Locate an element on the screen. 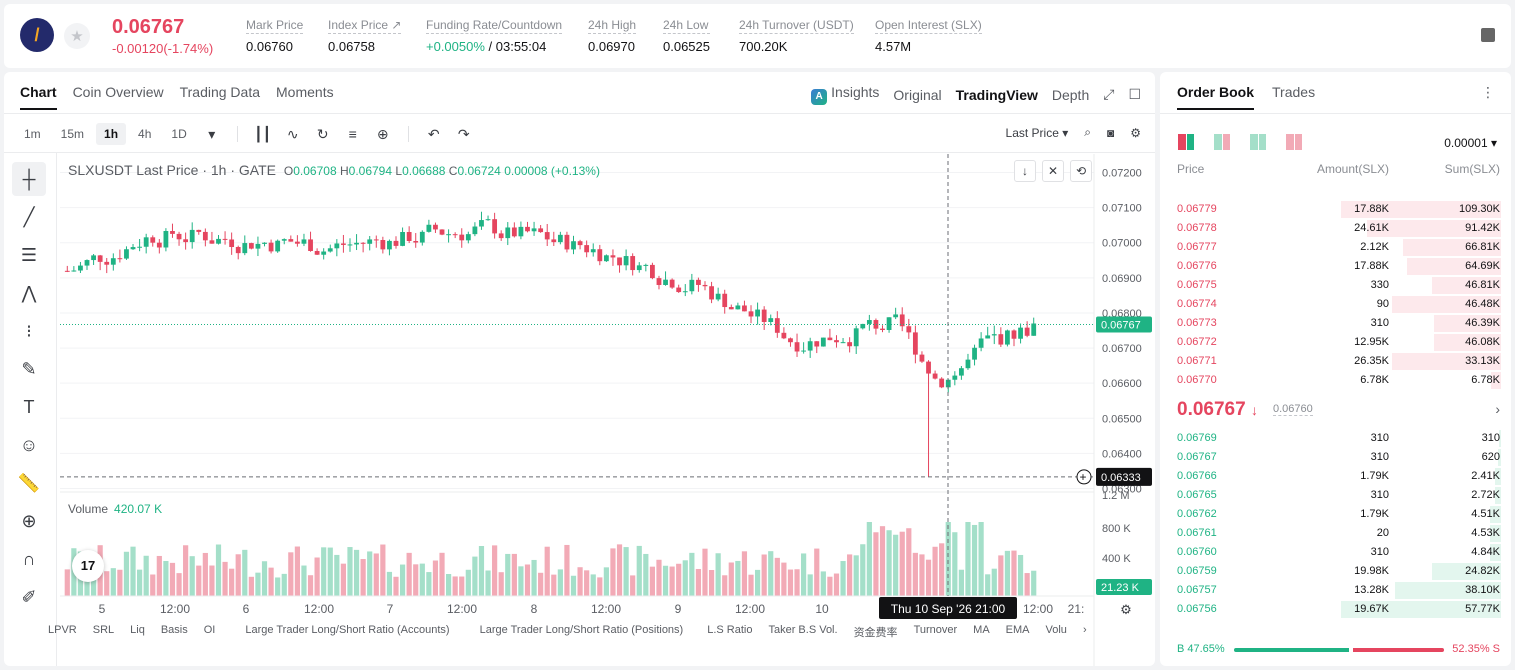 Image resolution: width=1515 pixels, height=670 pixels. view-original: Original is located at coordinates (917, 94).